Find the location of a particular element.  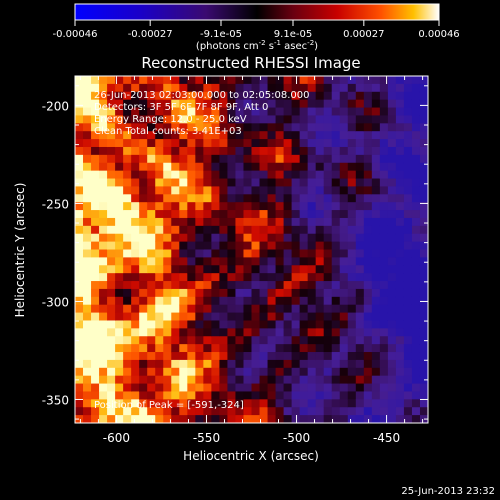

x-tick-label: -550 is located at coordinates (206, 438).